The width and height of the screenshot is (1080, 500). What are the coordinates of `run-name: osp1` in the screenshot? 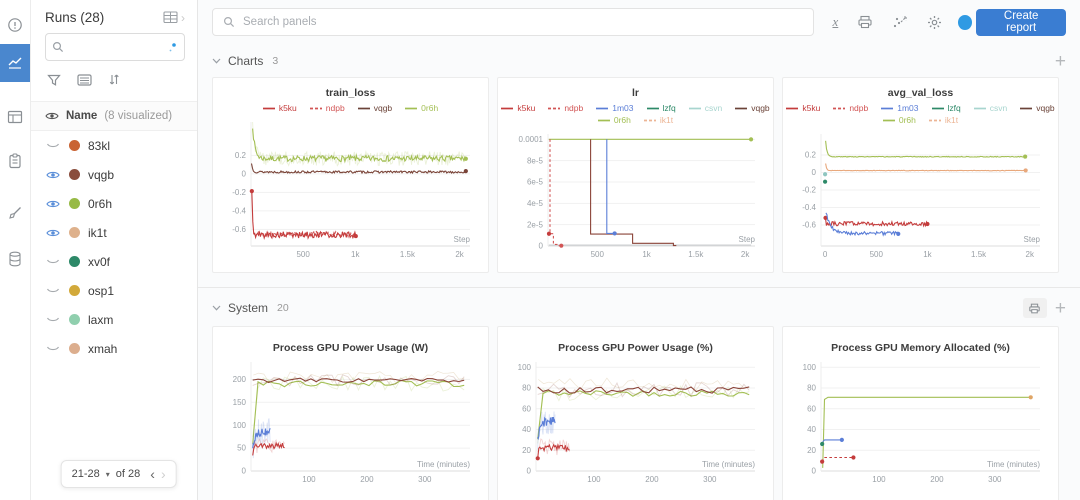 It's located at (101, 290).